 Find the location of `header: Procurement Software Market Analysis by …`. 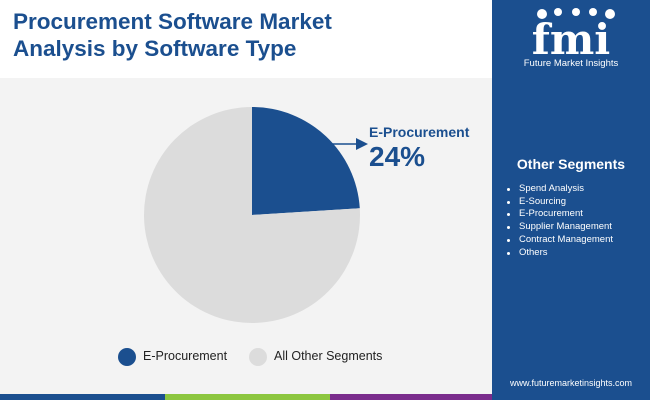

header: Procurement Software Market Analysis by … is located at coordinates (246, 39).